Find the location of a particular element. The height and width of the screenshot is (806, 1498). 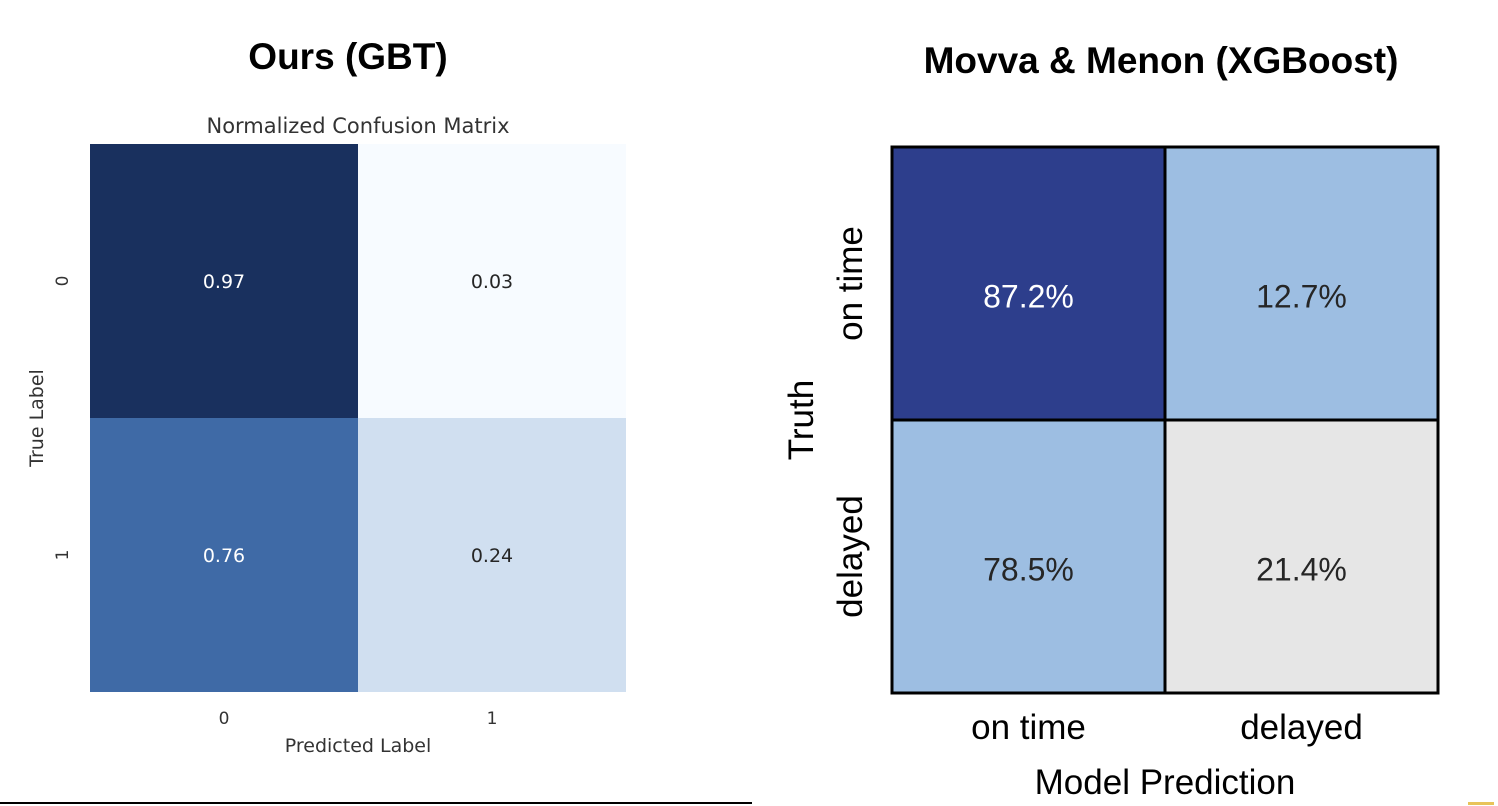

bottom-divider is located at coordinates (376, 803).